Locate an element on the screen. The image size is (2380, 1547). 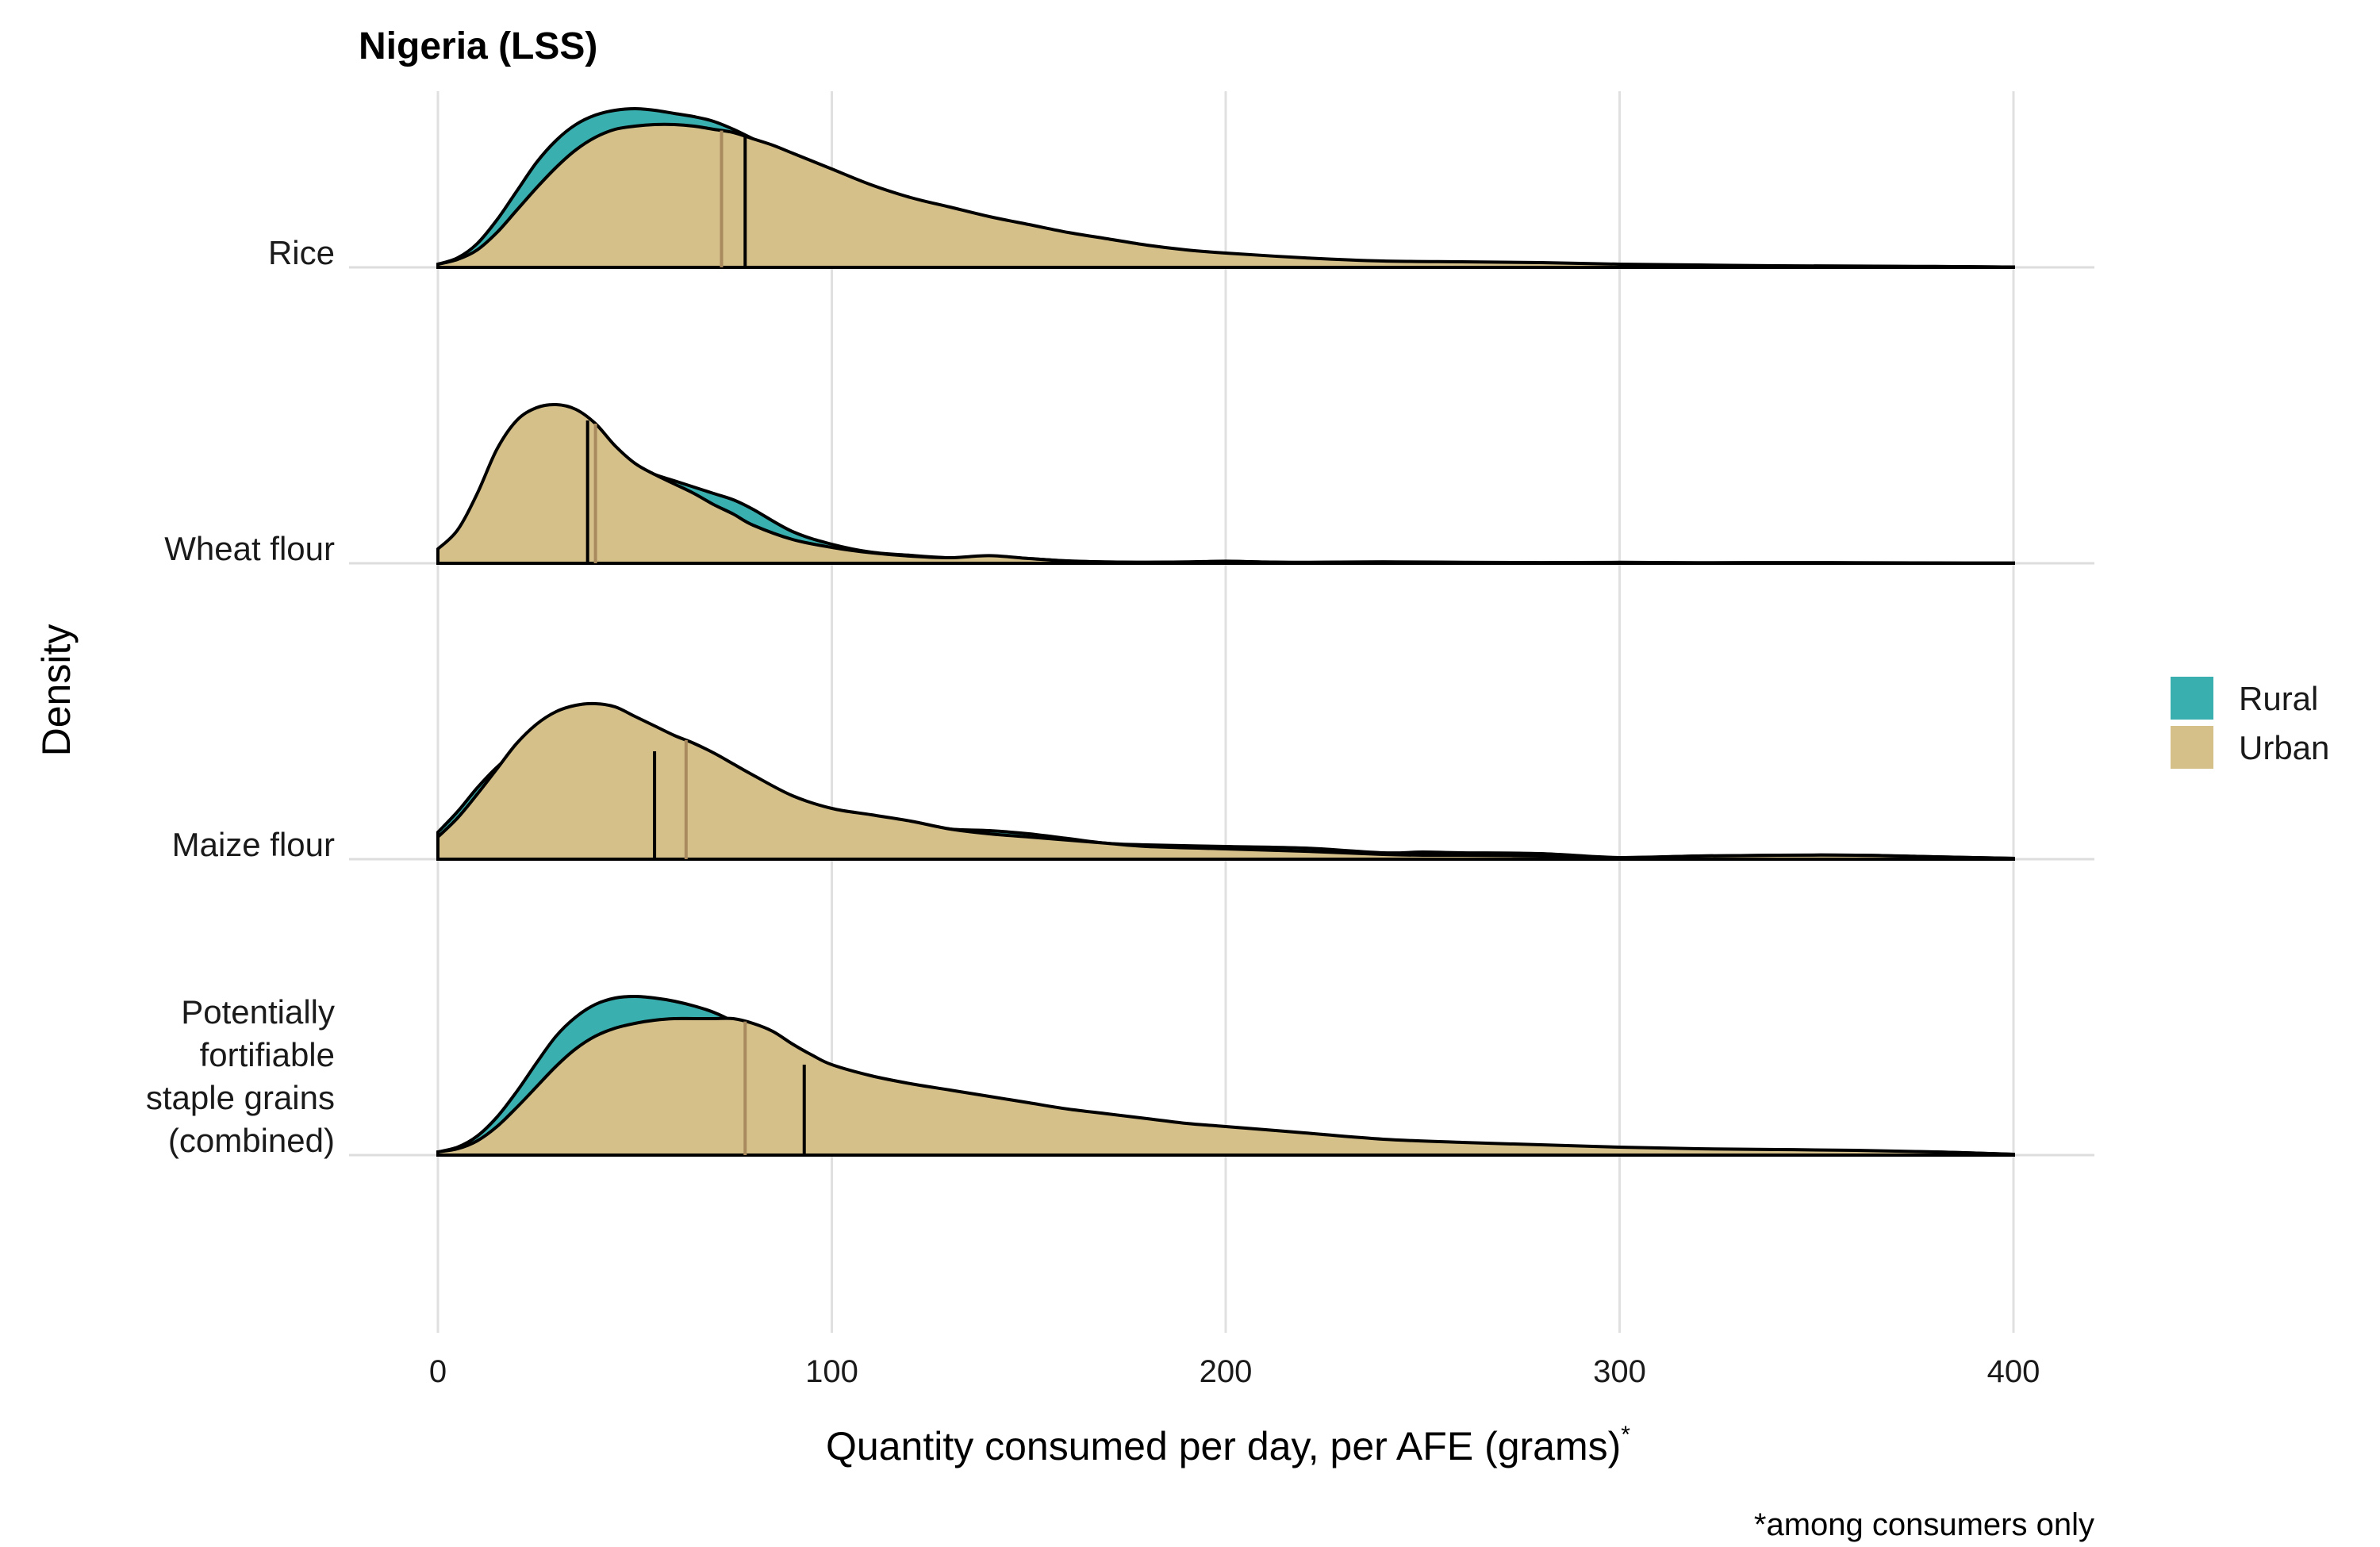
category-label-line: (combined) is located at coordinates (251, 1140).